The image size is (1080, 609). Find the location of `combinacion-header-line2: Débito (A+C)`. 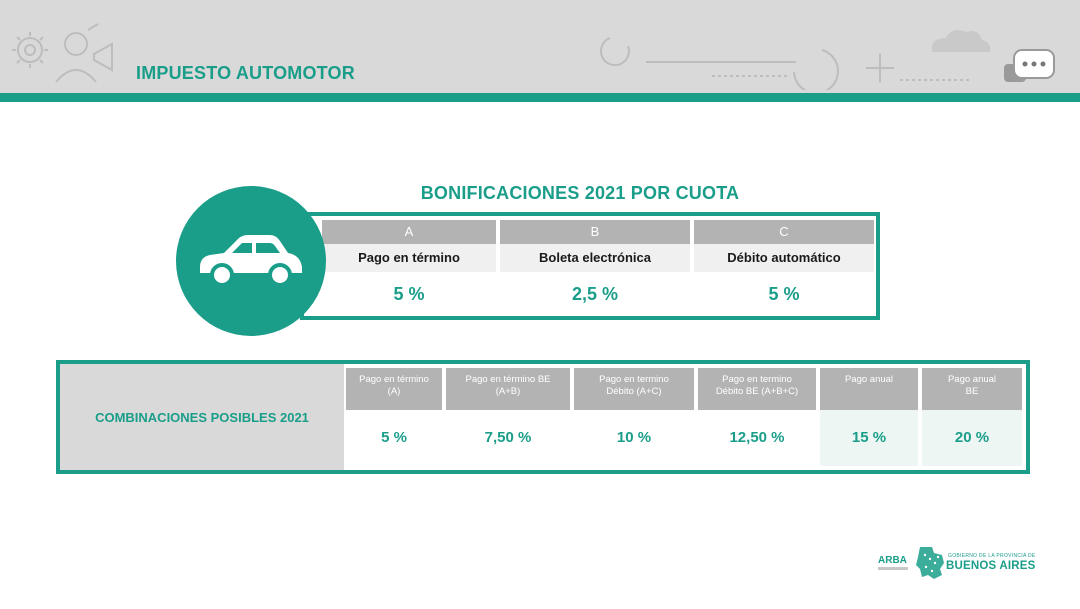

combinacion-header-line2: Débito (A+C) is located at coordinates (634, 391).